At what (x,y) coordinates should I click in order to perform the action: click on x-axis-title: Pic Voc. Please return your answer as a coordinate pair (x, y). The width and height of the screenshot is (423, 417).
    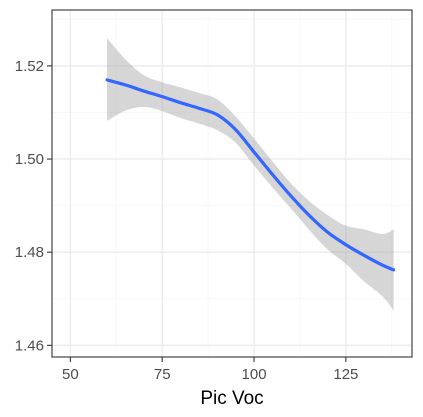
    Looking at the image, I should click on (231, 398).